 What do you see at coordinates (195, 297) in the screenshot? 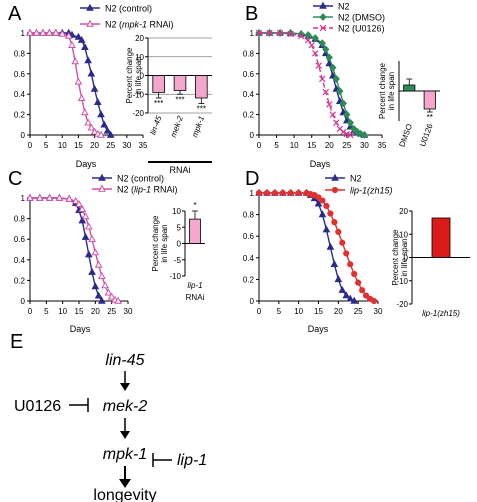
I see `group-label: RNAi` at bounding box center [195, 297].